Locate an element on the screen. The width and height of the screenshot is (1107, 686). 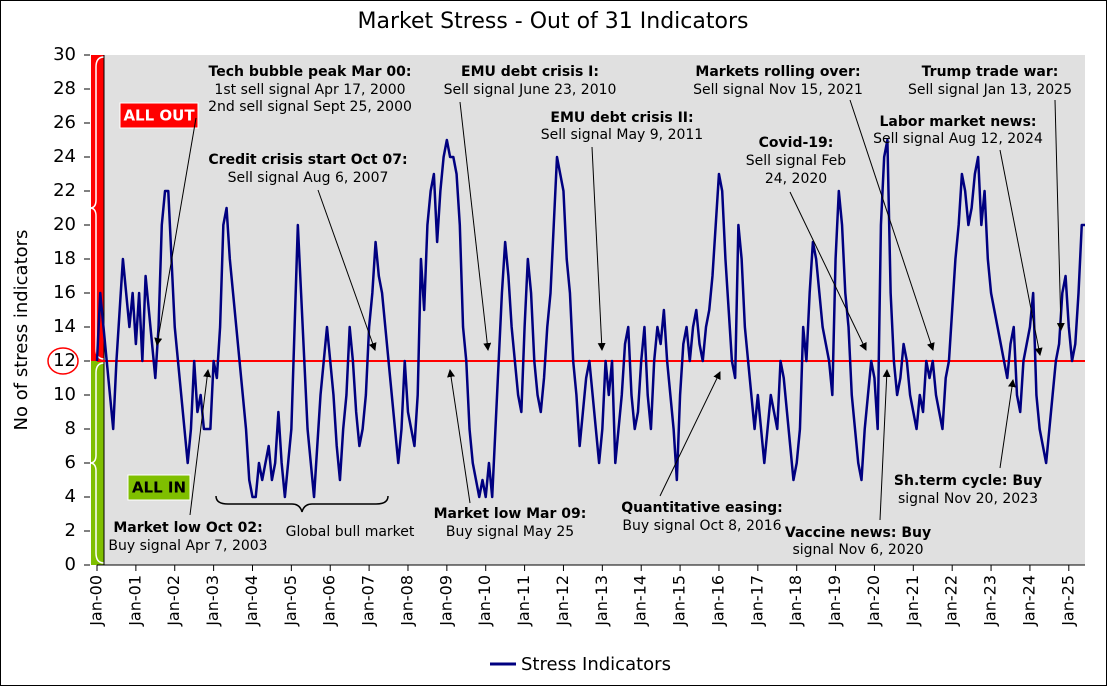
y-tick-label: 16 is located at coordinates (64, 292).